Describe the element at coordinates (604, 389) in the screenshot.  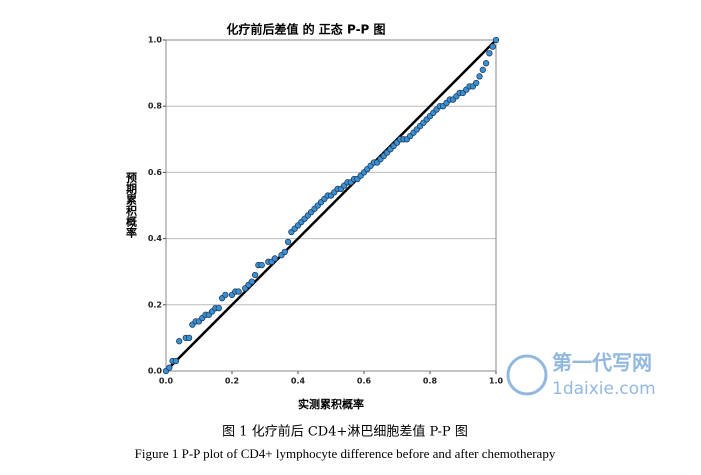
I see `watermark-url: 1daixie.com` at that location.